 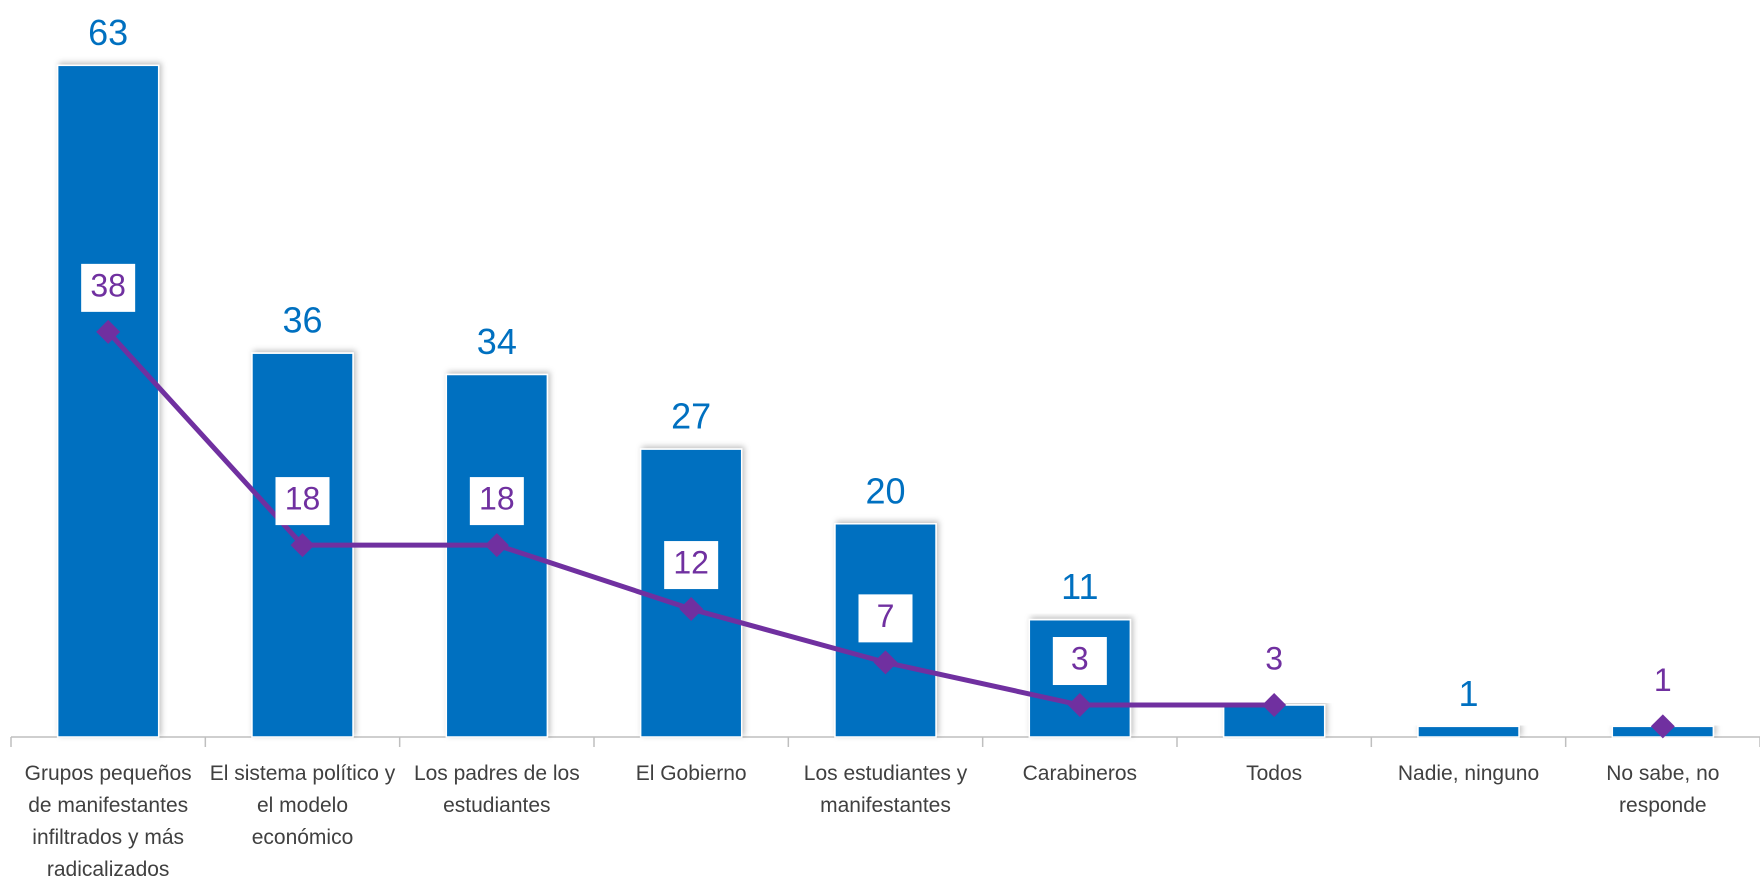 I want to click on x-tick-label: Los estudiantes y manifestantes, so click(x=885, y=789).